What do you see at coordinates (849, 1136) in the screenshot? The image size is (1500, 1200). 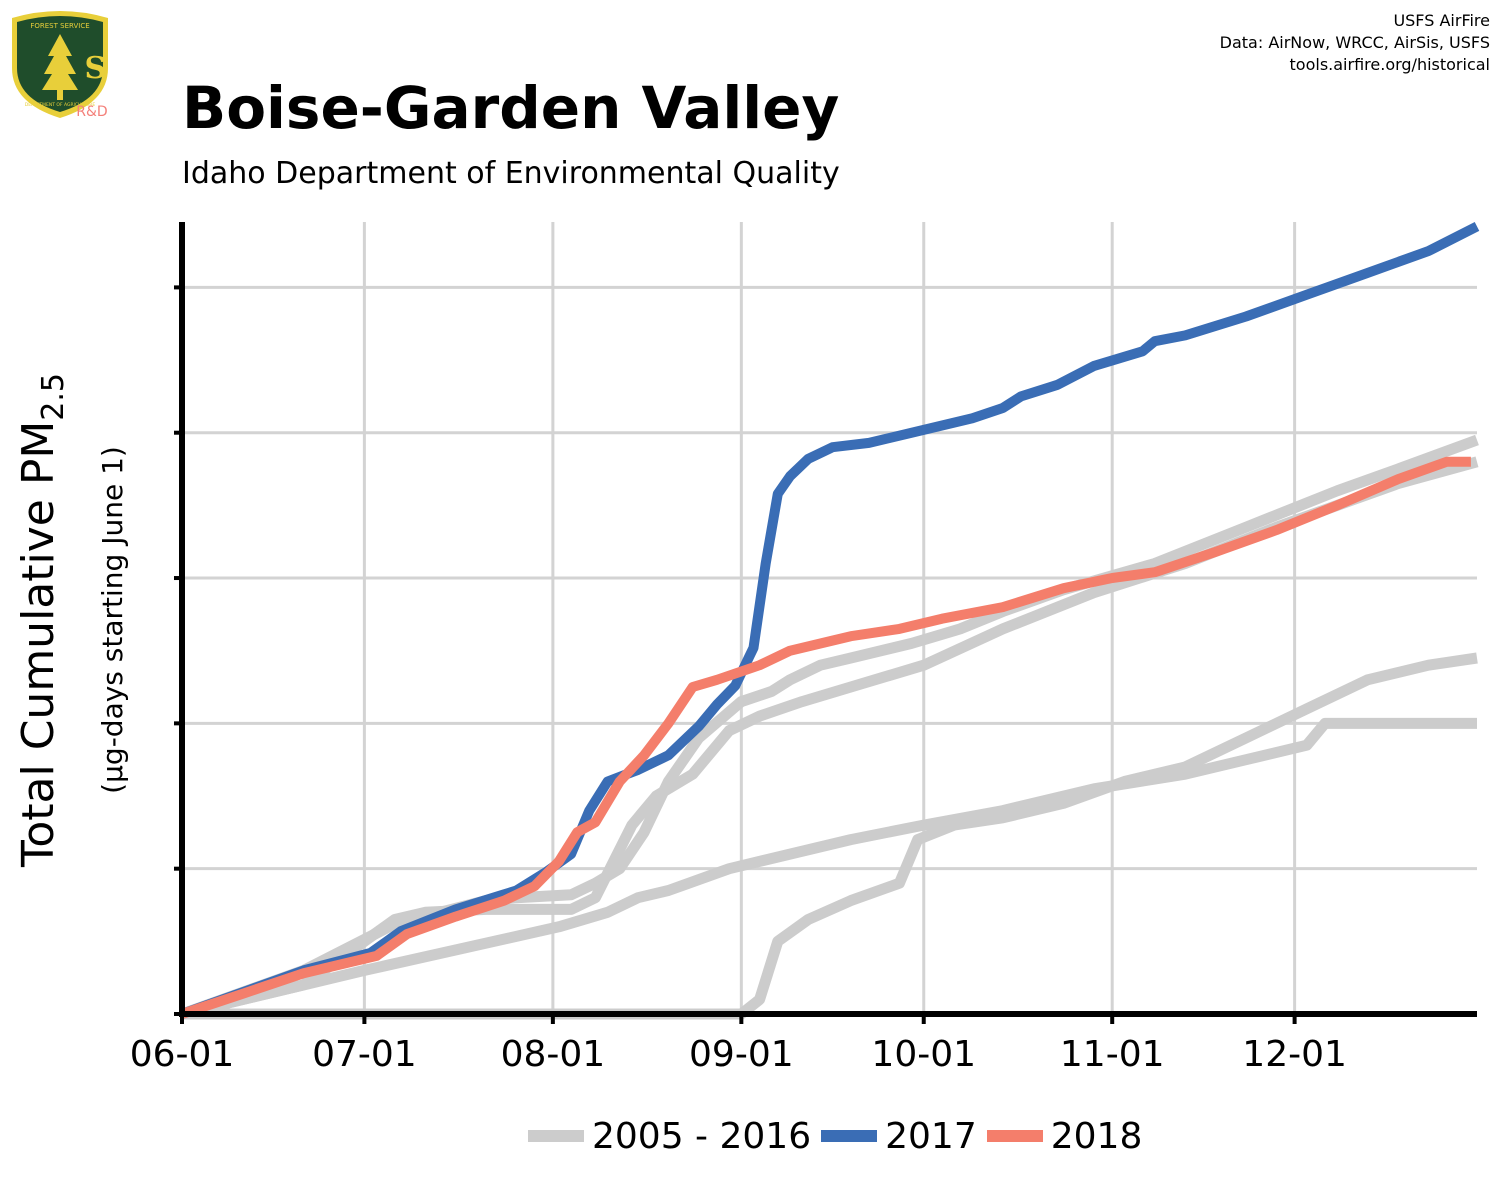 I see `legend-swatch-2017` at bounding box center [849, 1136].